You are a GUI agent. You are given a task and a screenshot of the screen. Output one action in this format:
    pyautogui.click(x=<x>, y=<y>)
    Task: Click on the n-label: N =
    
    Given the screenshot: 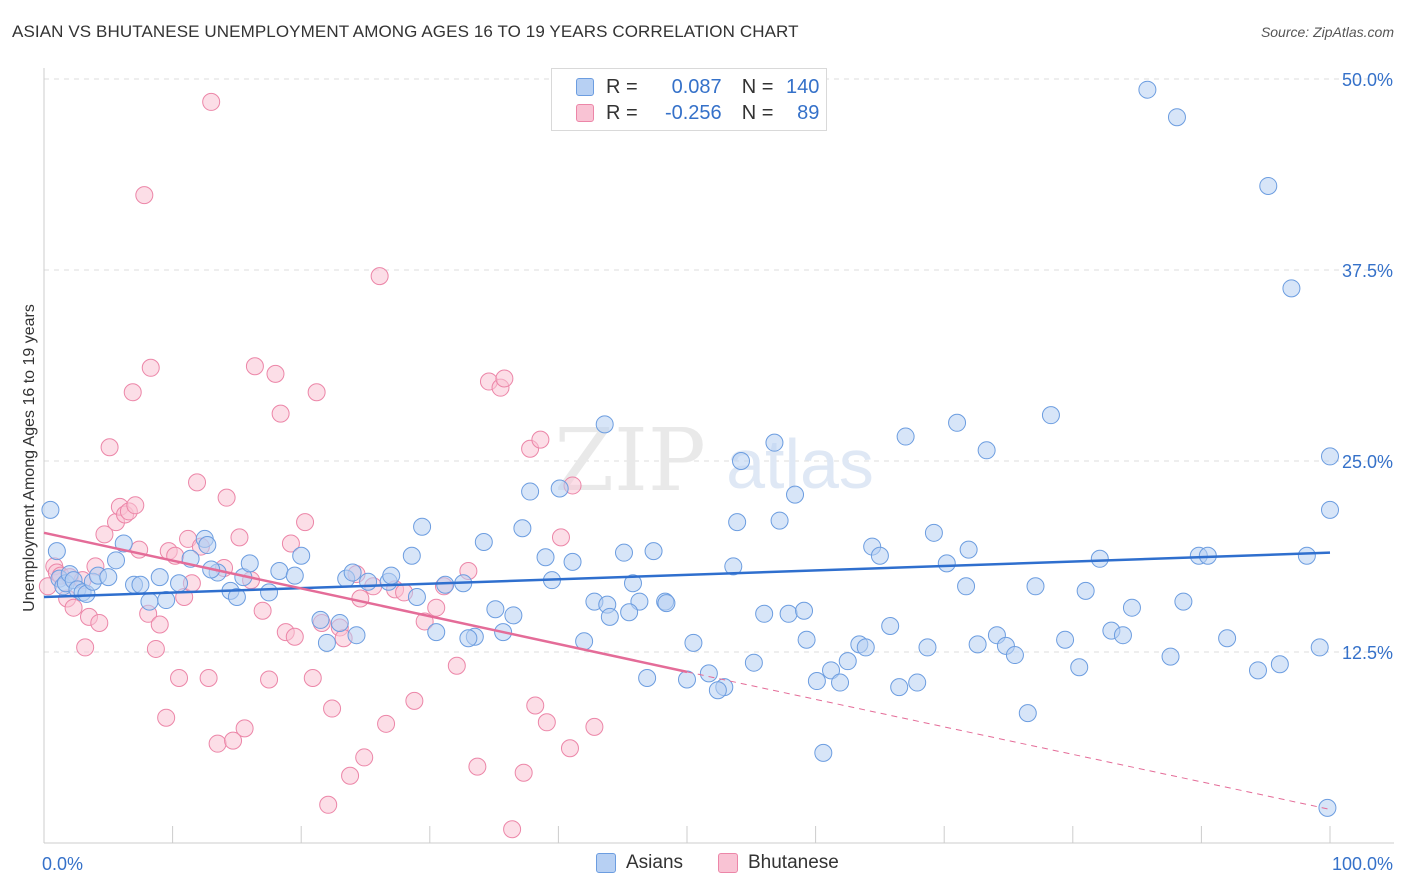 What is the action you would take?
    pyautogui.click(x=757, y=86)
    